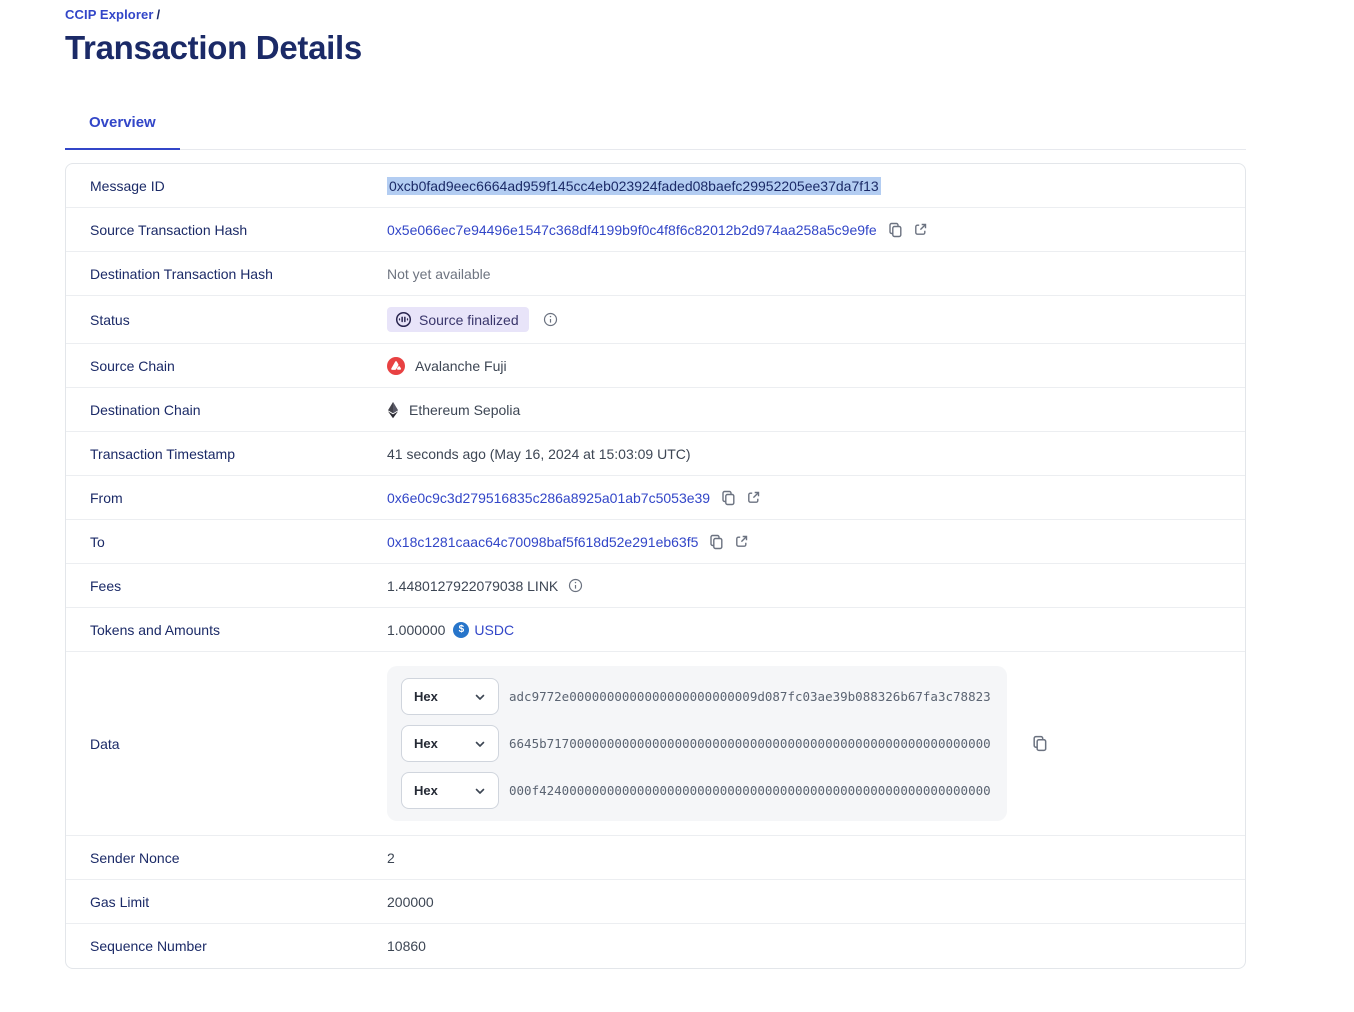  Describe the element at coordinates (410, 901) in the screenshot. I see `gas-limit-value: 200000` at that location.